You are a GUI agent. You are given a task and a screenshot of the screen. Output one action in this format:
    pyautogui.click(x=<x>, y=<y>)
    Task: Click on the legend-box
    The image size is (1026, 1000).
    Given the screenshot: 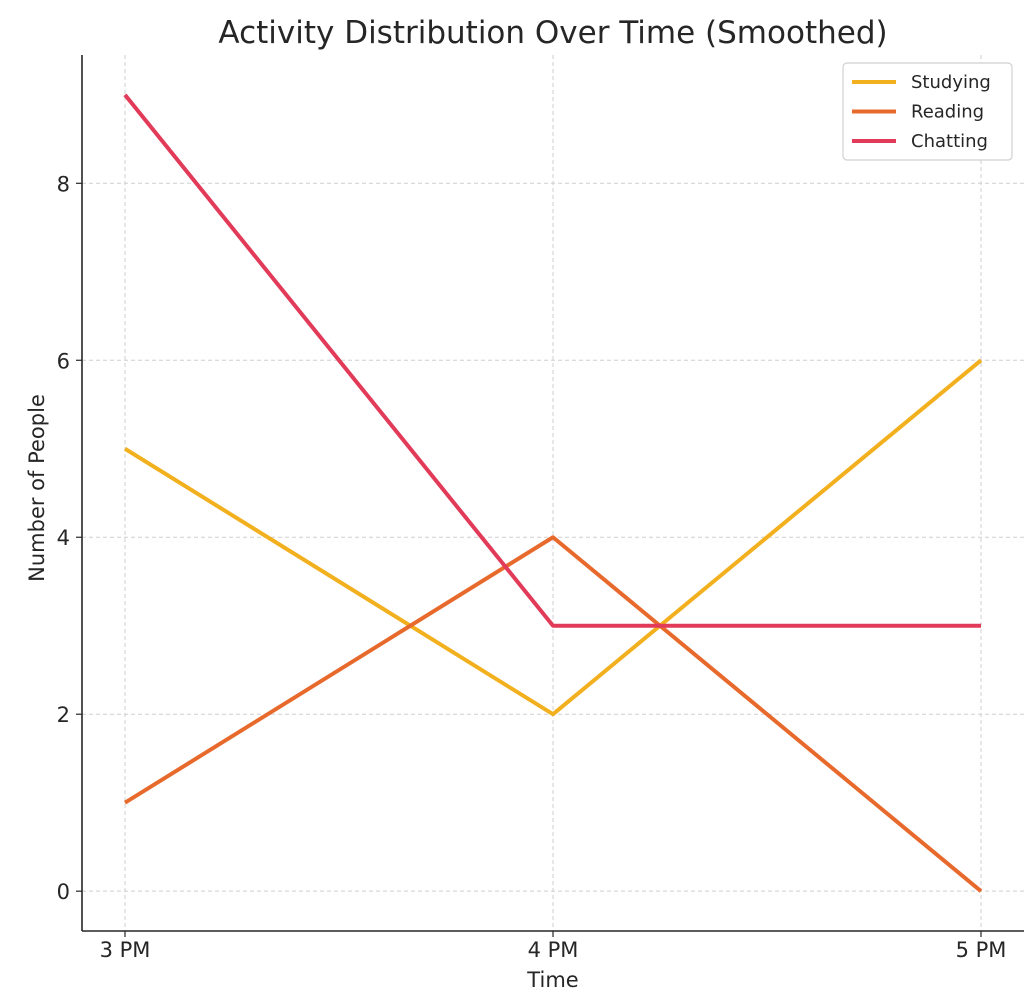 What is the action you would take?
    pyautogui.click(x=927, y=111)
    